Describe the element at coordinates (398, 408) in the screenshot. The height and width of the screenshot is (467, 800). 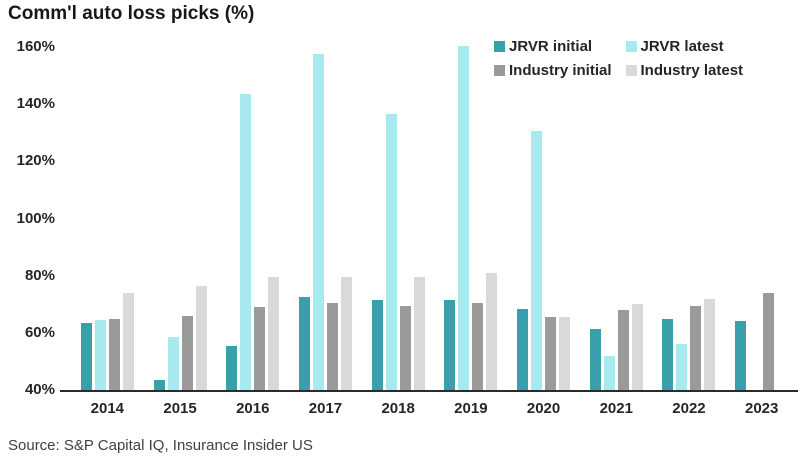
I see `x-tick-label: 2018` at that location.